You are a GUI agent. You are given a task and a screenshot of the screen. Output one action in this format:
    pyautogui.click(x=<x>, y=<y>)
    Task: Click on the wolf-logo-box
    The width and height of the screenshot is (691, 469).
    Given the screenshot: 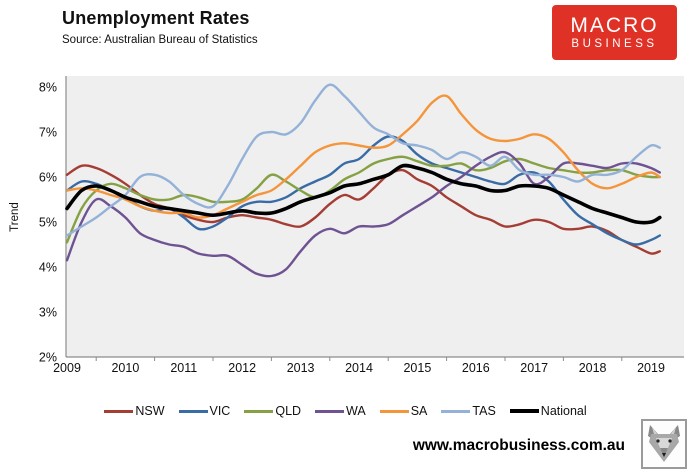 What is the action you would take?
    pyautogui.click(x=664, y=444)
    